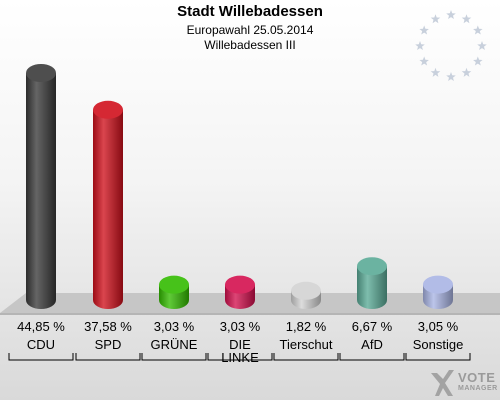  Describe the element at coordinates (306, 344) in the screenshot. I see `category-label: Tierschut` at that location.